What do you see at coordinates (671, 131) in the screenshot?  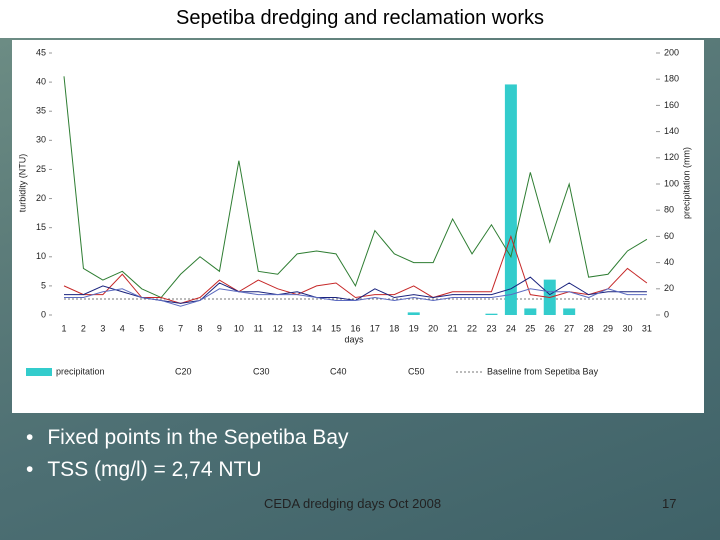 I see `y2-tick-label: 140` at bounding box center [671, 131].